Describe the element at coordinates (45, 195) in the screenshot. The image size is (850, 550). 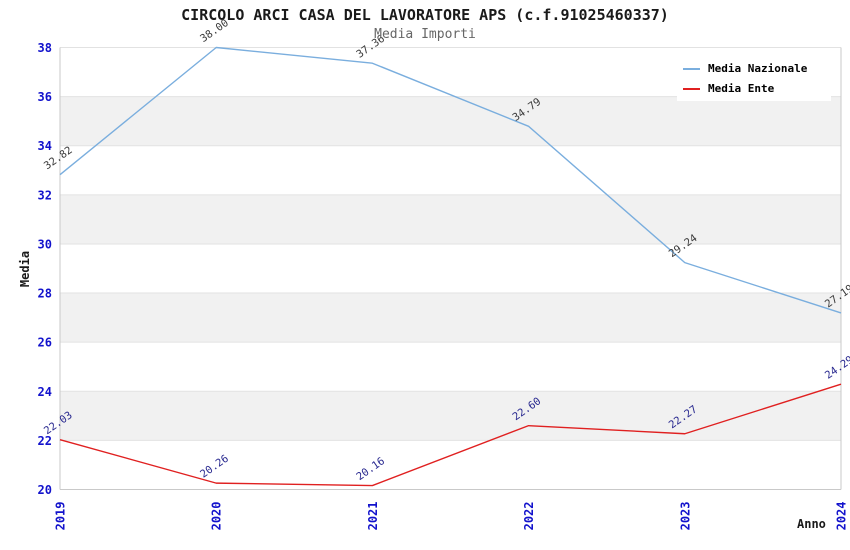
I see `y-tick-label: 32` at that location.